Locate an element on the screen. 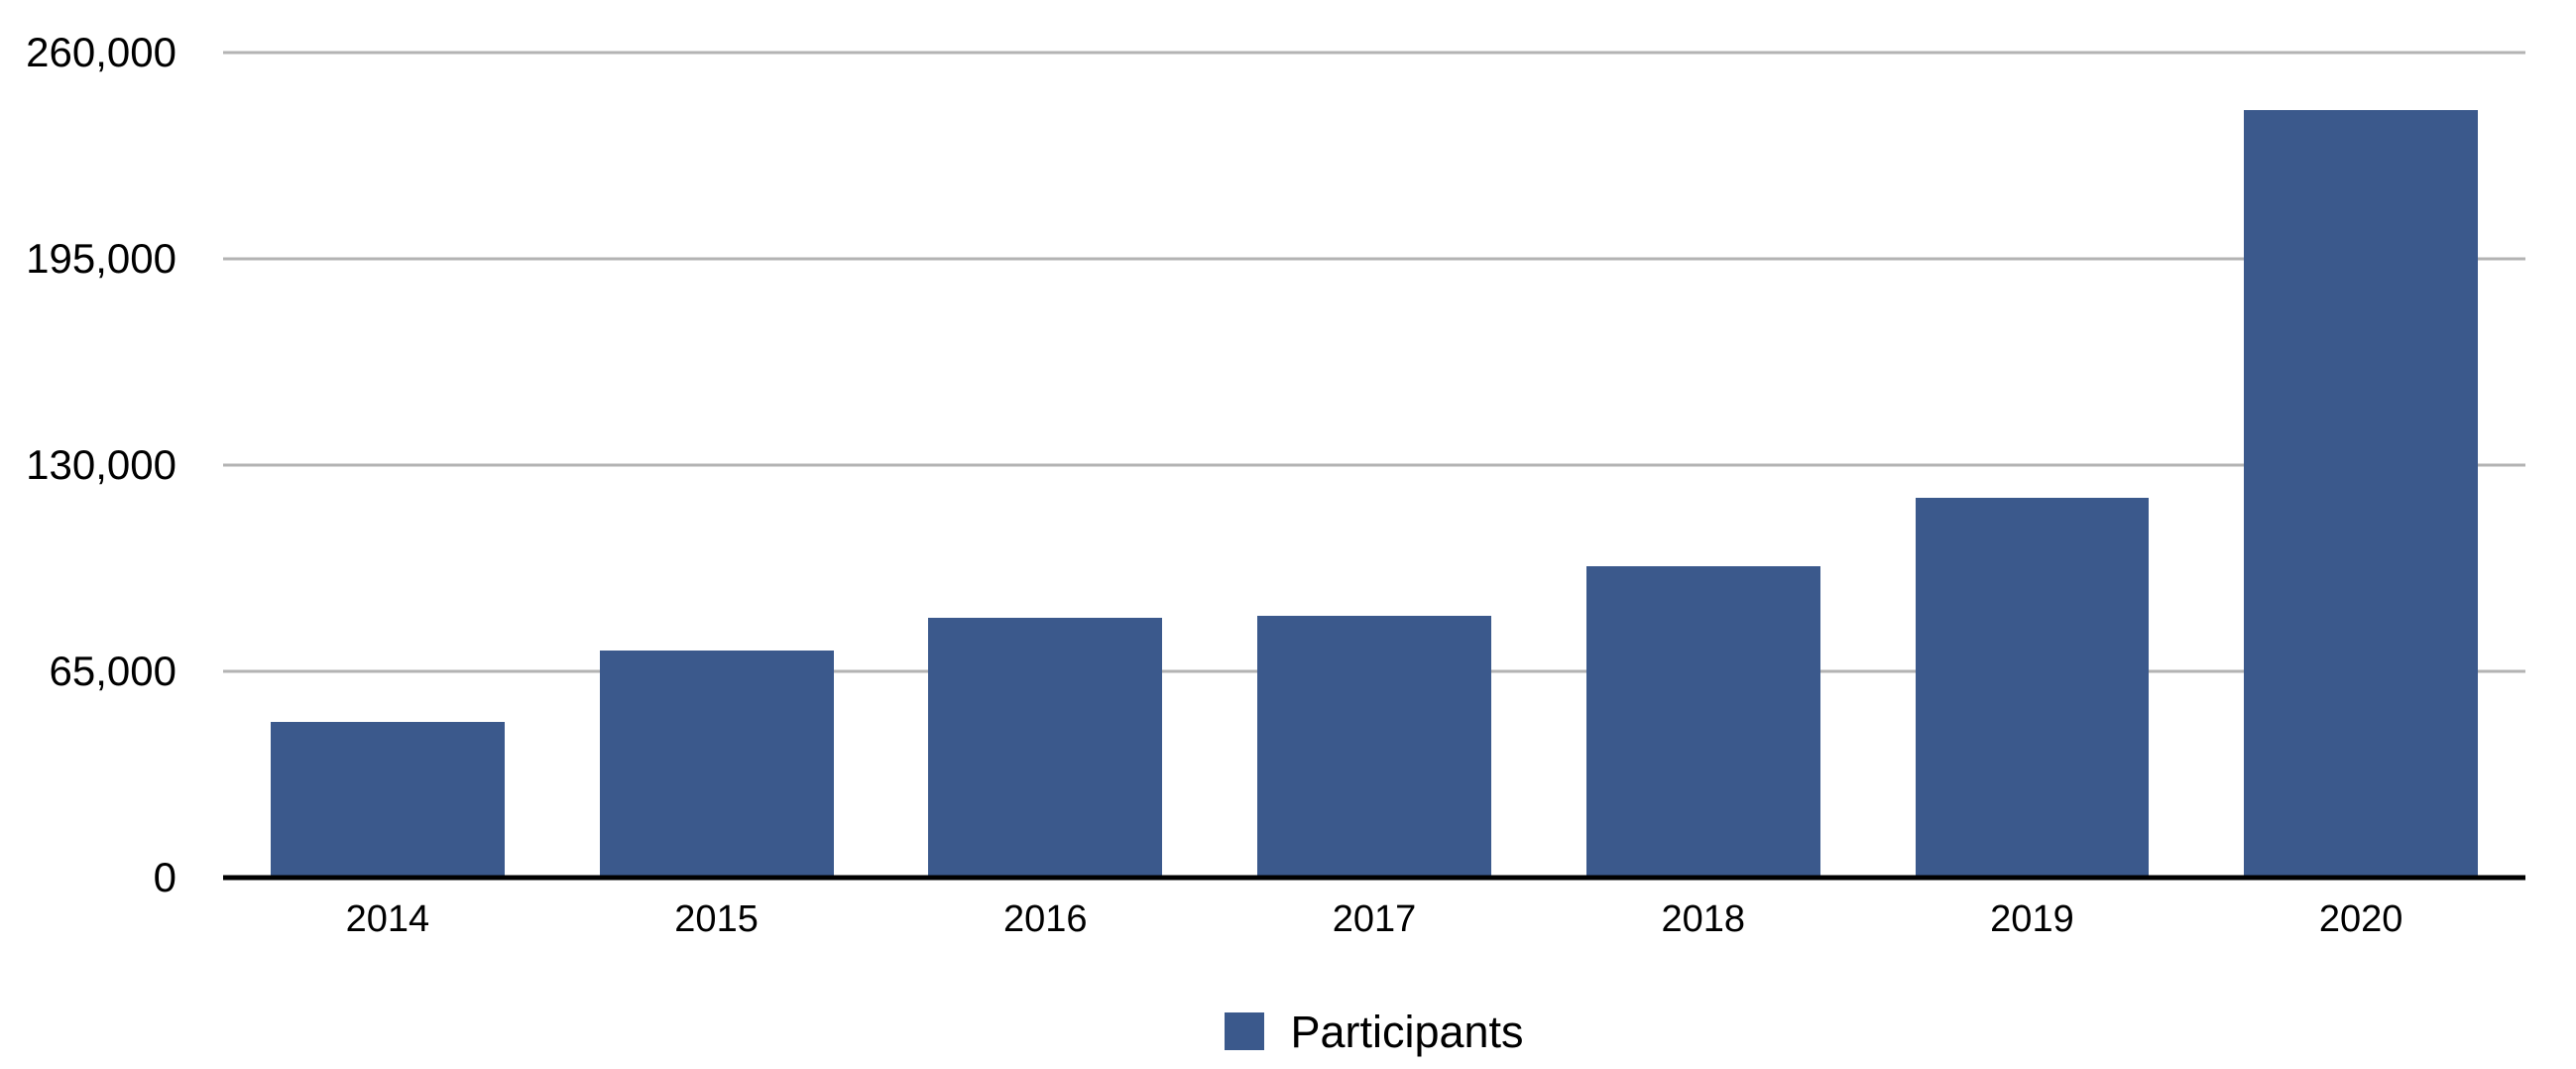 The height and width of the screenshot is (1069, 2576). bar-2016 is located at coordinates (1045, 747).